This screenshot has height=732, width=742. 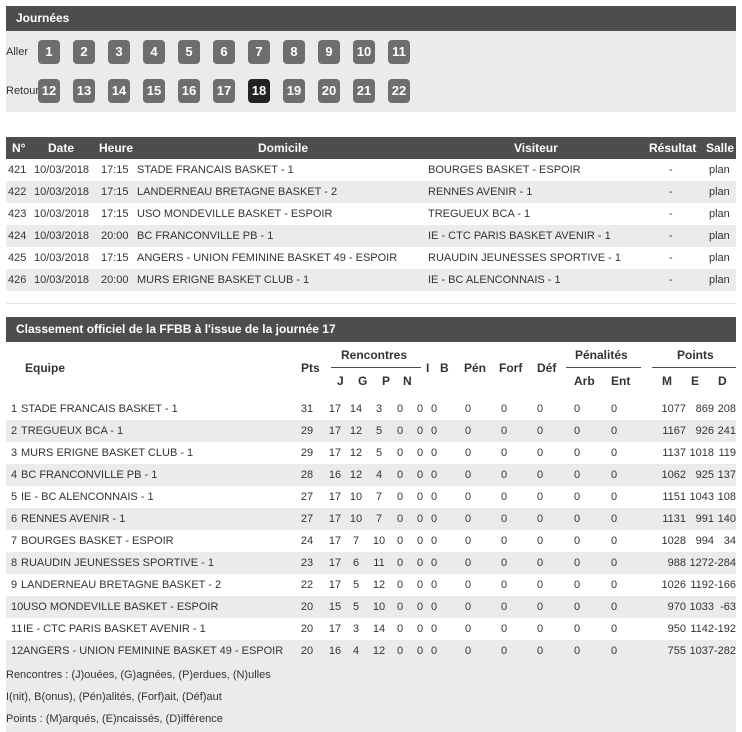 I want to click on stat-pts: 31, so click(x=307, y=409).